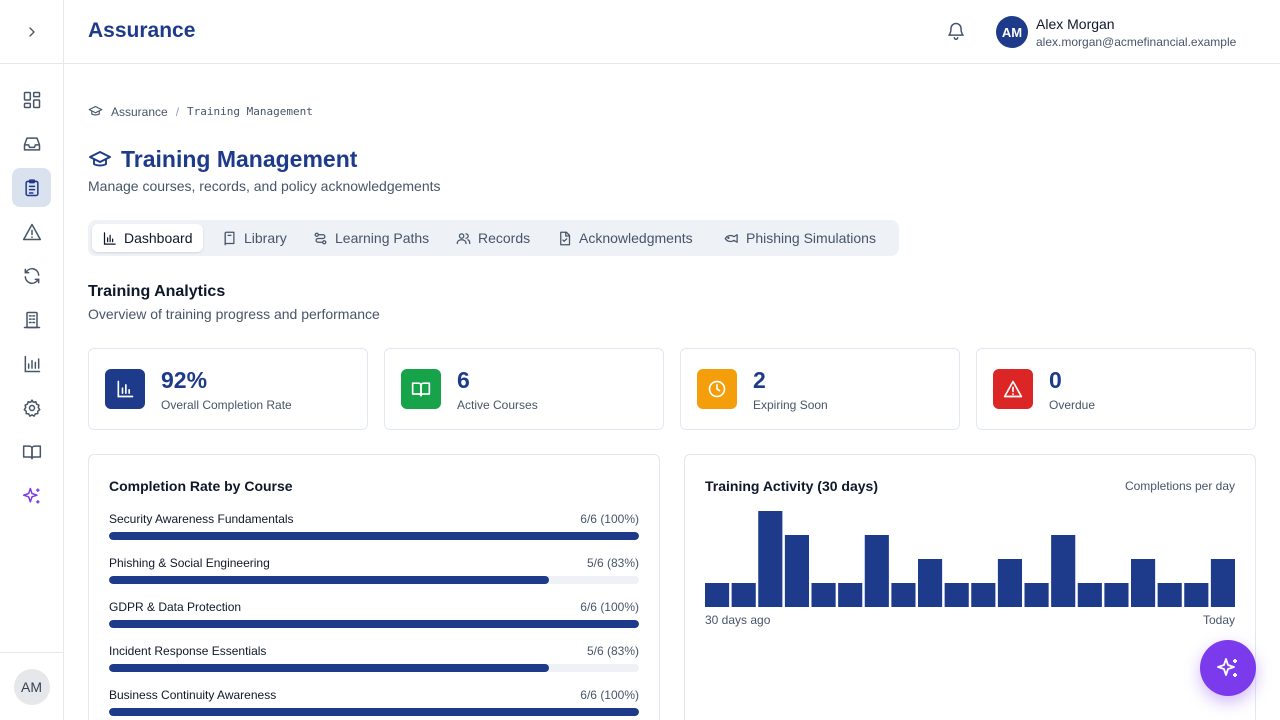 This screenshot has width=1280, height=720. Describe the element at coordinates (374, 704) in the screenshot. I see `course-row: Business Continuity Awareness 6/6 (100%)` at that location.